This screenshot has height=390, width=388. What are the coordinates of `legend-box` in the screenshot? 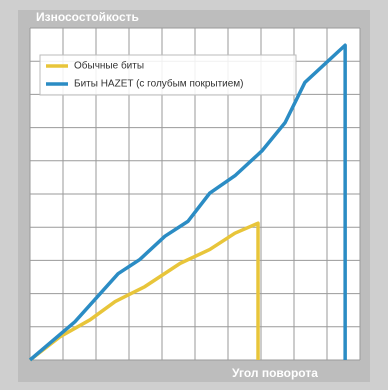 It's located at (168, 75).